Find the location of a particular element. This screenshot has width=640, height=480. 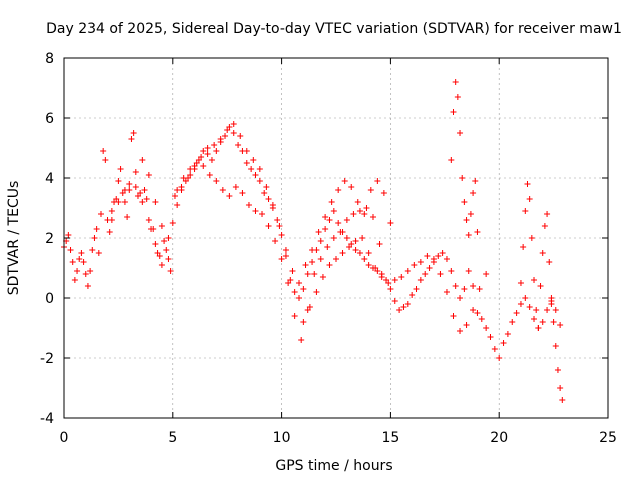

x-tick-label: 5 is located at coordinates (172, 438).